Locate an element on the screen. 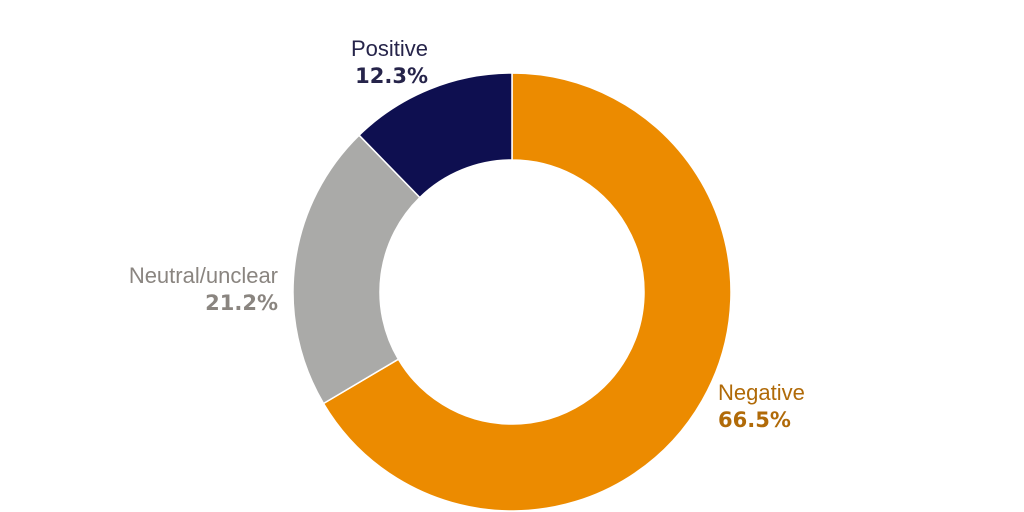 This screenshot has height=512, width=1024. label-positive-name: Positive is located at coordinates (389, 48).